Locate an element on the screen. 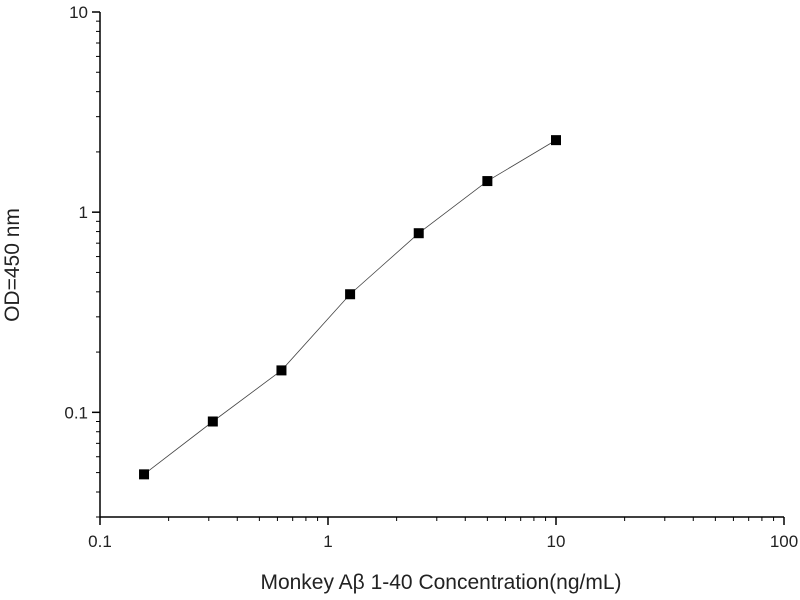  x-tick-label: 10 is located at coordinates (556, 541).